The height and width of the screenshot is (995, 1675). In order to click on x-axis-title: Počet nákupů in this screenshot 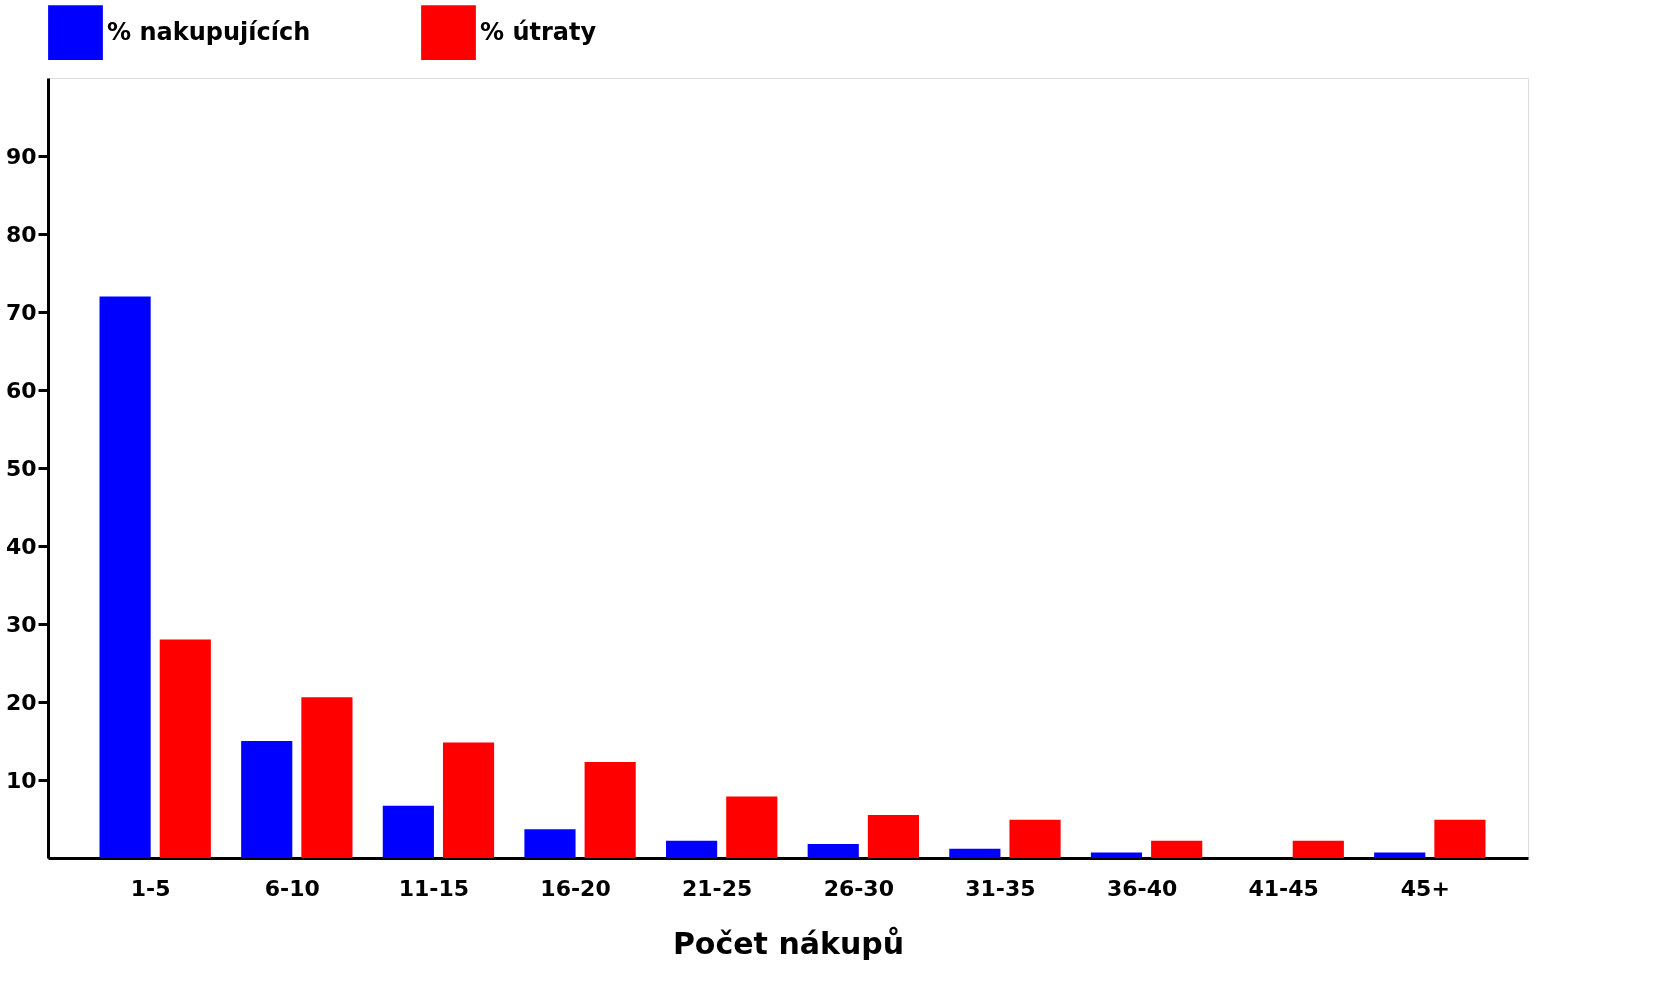, I will do `click(788, 943)`.